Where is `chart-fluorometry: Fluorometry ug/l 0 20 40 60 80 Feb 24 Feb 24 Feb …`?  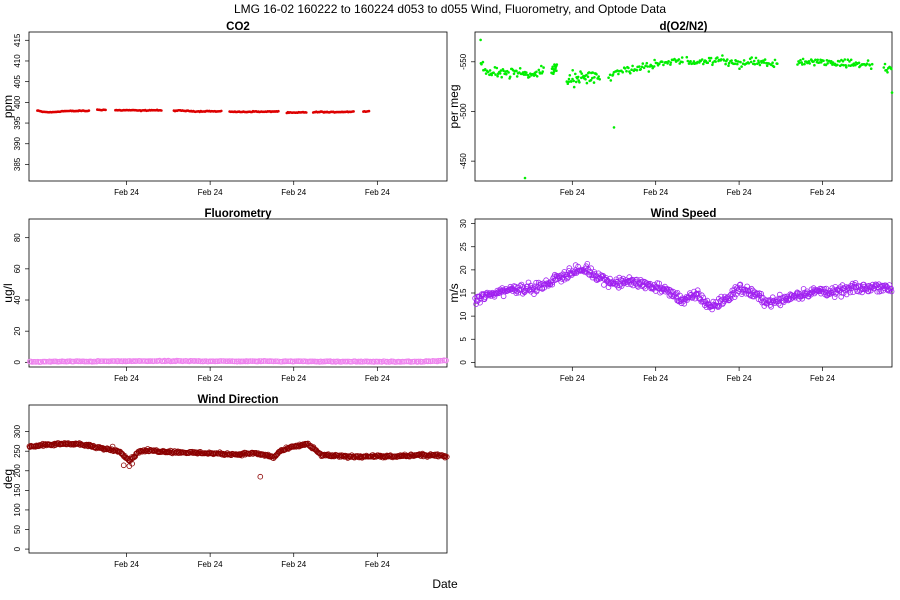
chart-fluorometry: Fluorometry ug/l 0 20 40 60 80 Feb 24 Feb 24 Feb … is located at coordinates (225, 295).